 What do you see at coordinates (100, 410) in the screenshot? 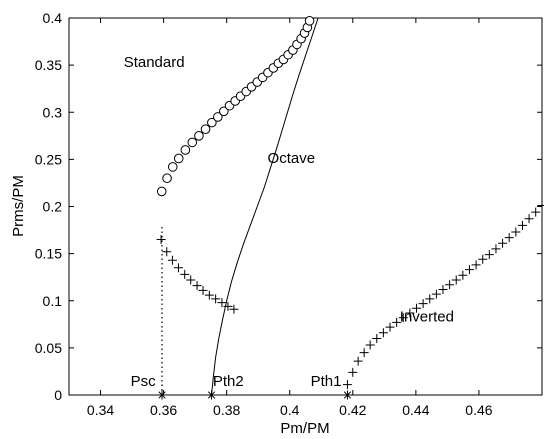
I see `x-tick-label: 0.34` at bounding box center [100, 410].